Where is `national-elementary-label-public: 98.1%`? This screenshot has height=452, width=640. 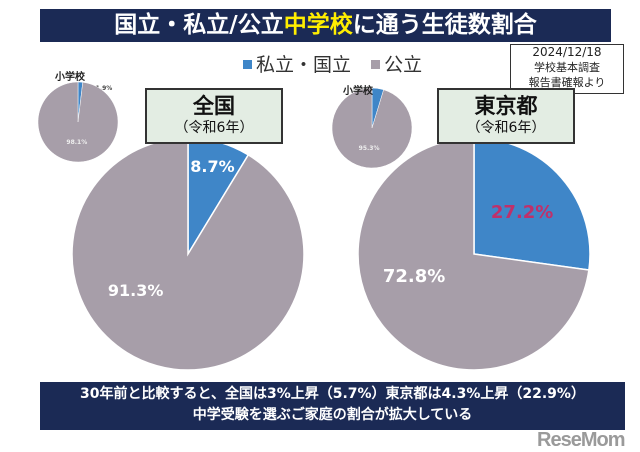 national-elementary-label-public: 98.1% is located at coordinates (76, 142).